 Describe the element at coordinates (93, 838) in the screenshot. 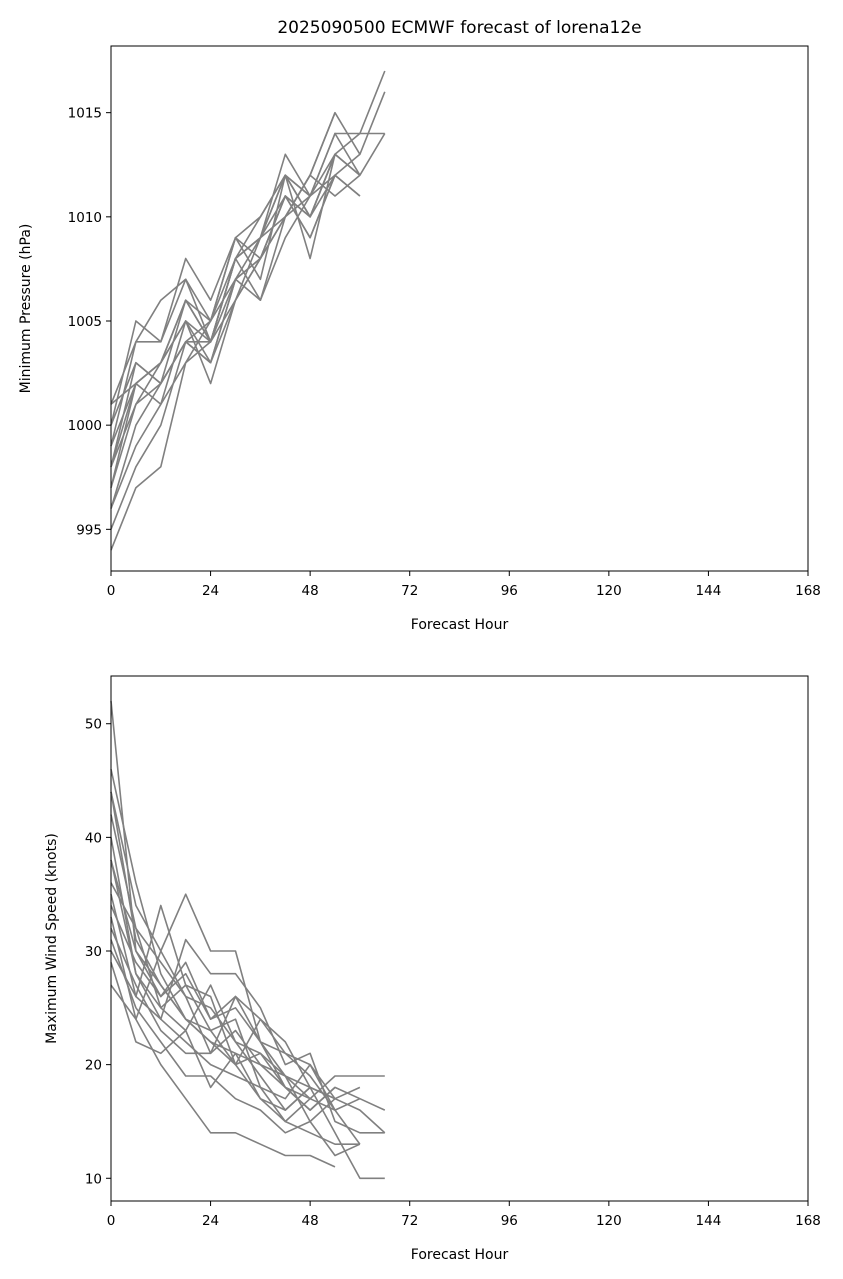

I see `wind-y-tick-label: 40` at that location.